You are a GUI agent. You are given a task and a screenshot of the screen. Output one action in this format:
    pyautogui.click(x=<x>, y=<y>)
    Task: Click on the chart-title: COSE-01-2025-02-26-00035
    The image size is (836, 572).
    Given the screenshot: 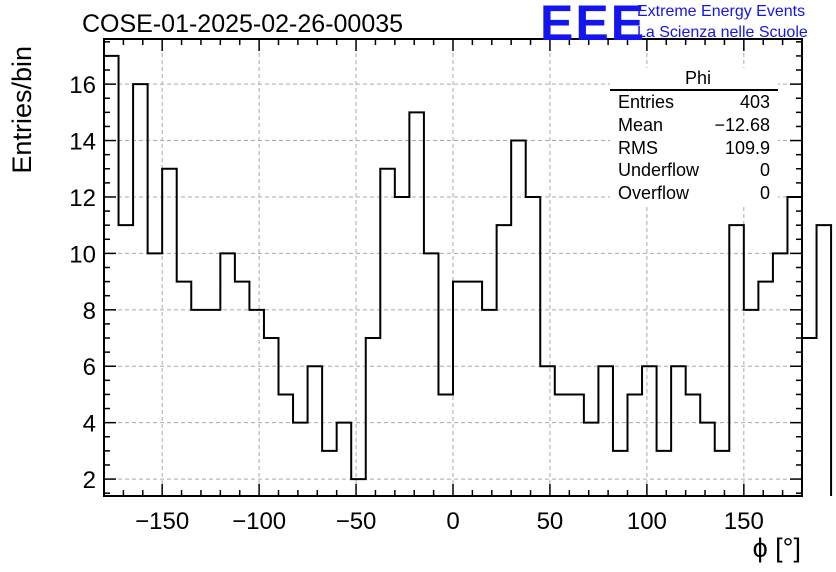 What is the action you would take?
    pyautogui.click(x=243, y=24)
    